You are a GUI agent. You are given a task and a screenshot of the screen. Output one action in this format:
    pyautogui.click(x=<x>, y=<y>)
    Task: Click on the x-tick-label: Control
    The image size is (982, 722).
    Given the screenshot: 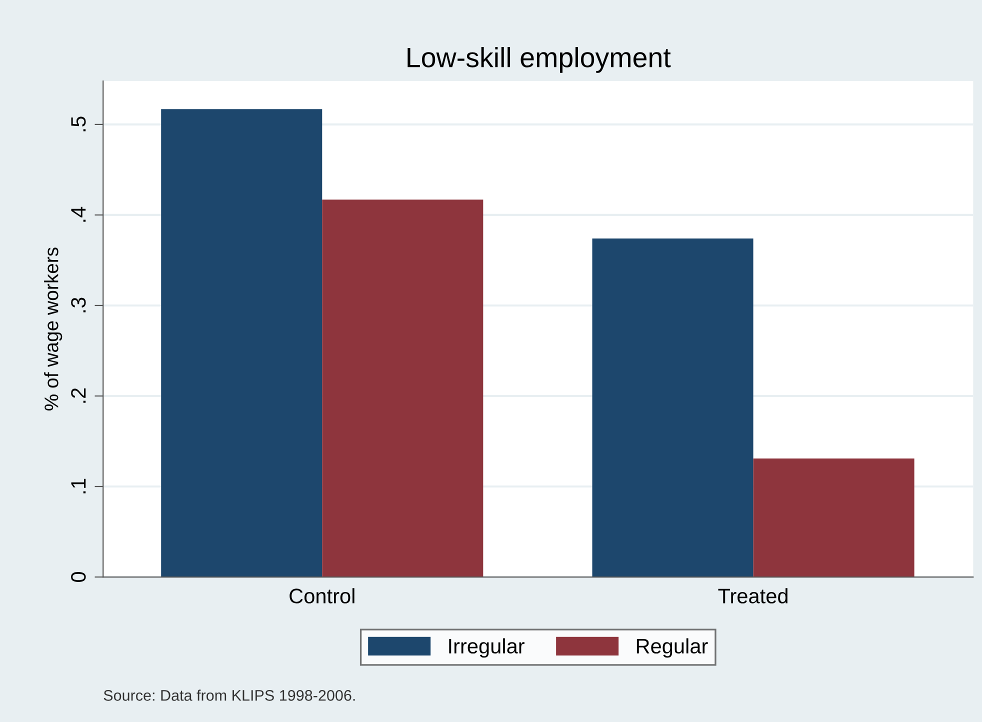 What is the action you would take?
    pyautogui.click(x=322, y=596)
    